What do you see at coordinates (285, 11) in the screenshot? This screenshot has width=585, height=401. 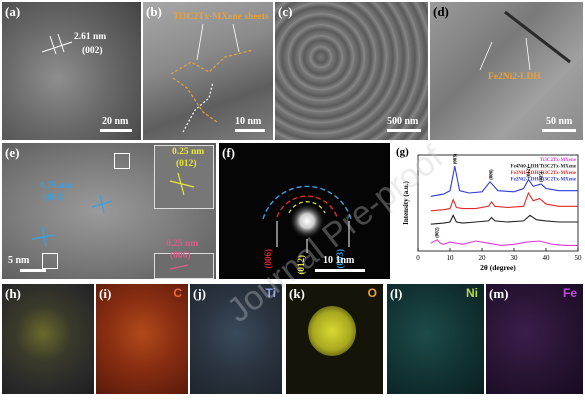 I see `panel-label-c: (c)` at bounding box center [285, 11].